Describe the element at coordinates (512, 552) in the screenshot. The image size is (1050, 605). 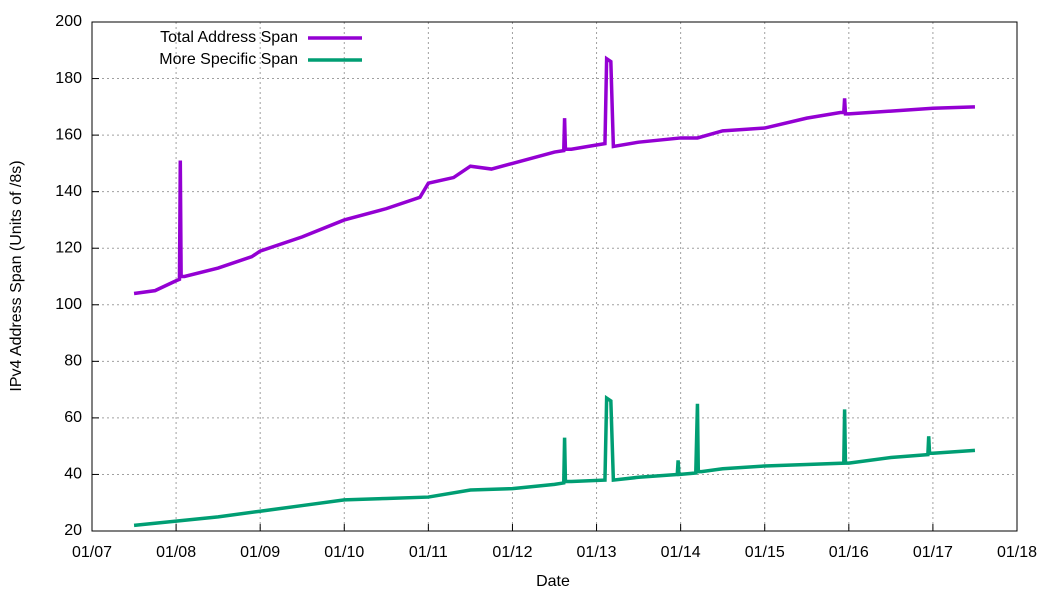
I see `x-tick-label: 01/12` at that location.